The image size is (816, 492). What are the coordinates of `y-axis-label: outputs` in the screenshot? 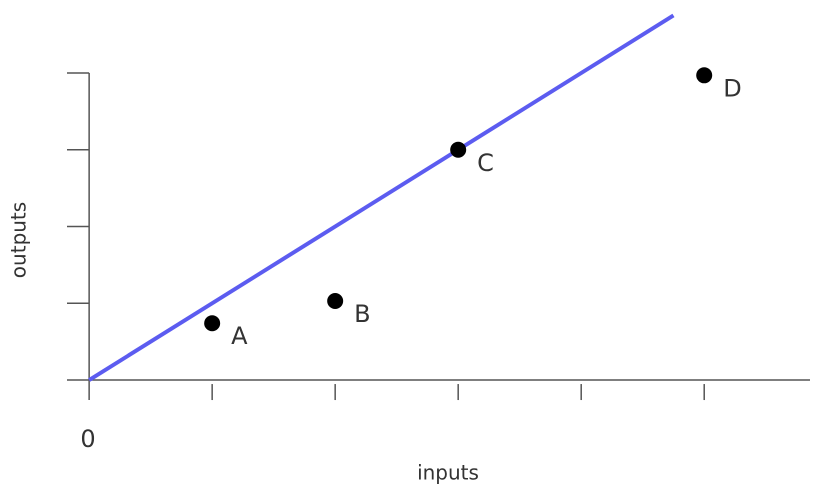 It's located at (19, 240).